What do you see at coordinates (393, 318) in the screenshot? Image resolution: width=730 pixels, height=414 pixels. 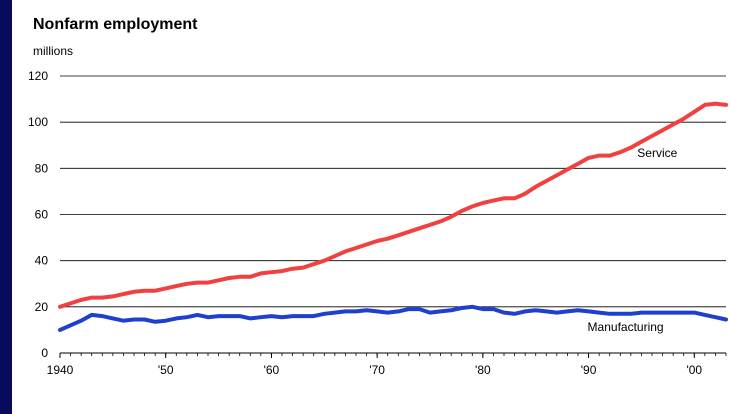 I see `series-line-manufacturing` at bounding box center [393, 318].